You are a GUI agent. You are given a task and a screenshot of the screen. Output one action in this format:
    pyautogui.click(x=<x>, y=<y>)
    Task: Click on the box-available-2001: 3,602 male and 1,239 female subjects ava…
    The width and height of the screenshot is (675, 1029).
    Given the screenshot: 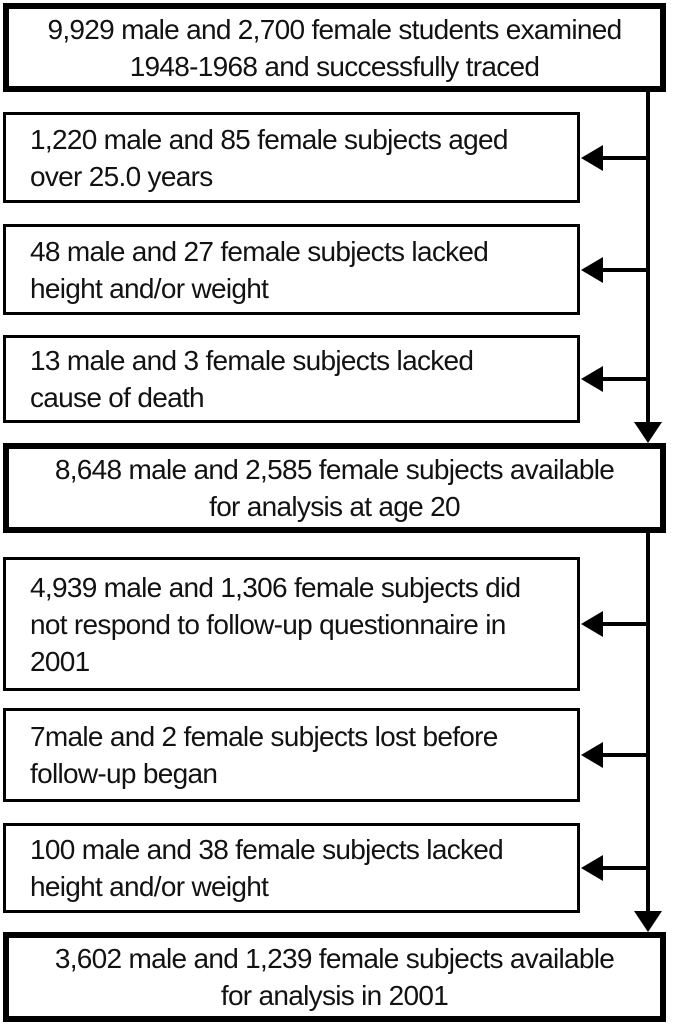 What is the action you would take?
    pyautogui.click(x=334, y=977)
    